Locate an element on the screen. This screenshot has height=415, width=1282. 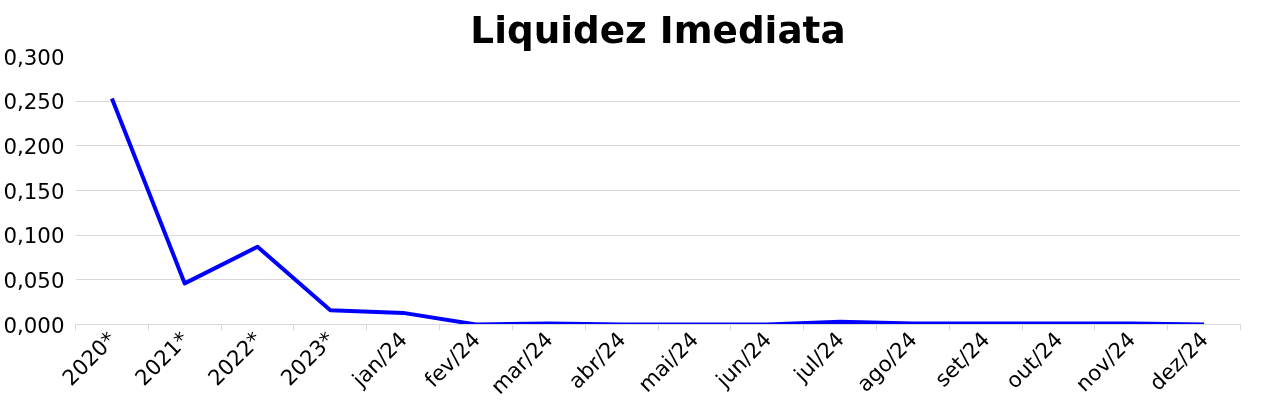
y-tick-label: 0,100 is located at coordinates (34, 236).